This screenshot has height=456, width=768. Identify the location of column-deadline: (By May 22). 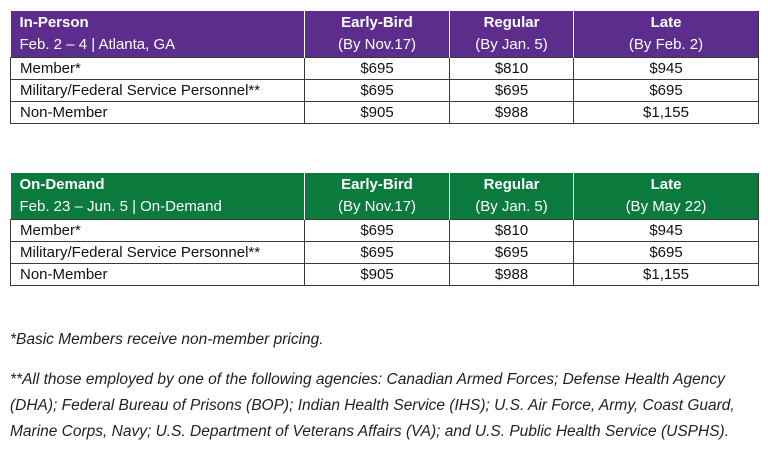
(666, 206).